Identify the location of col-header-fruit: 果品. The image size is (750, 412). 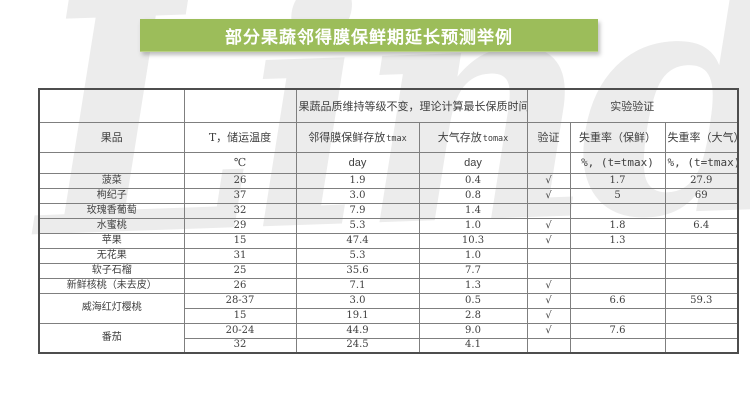
(111, 137).